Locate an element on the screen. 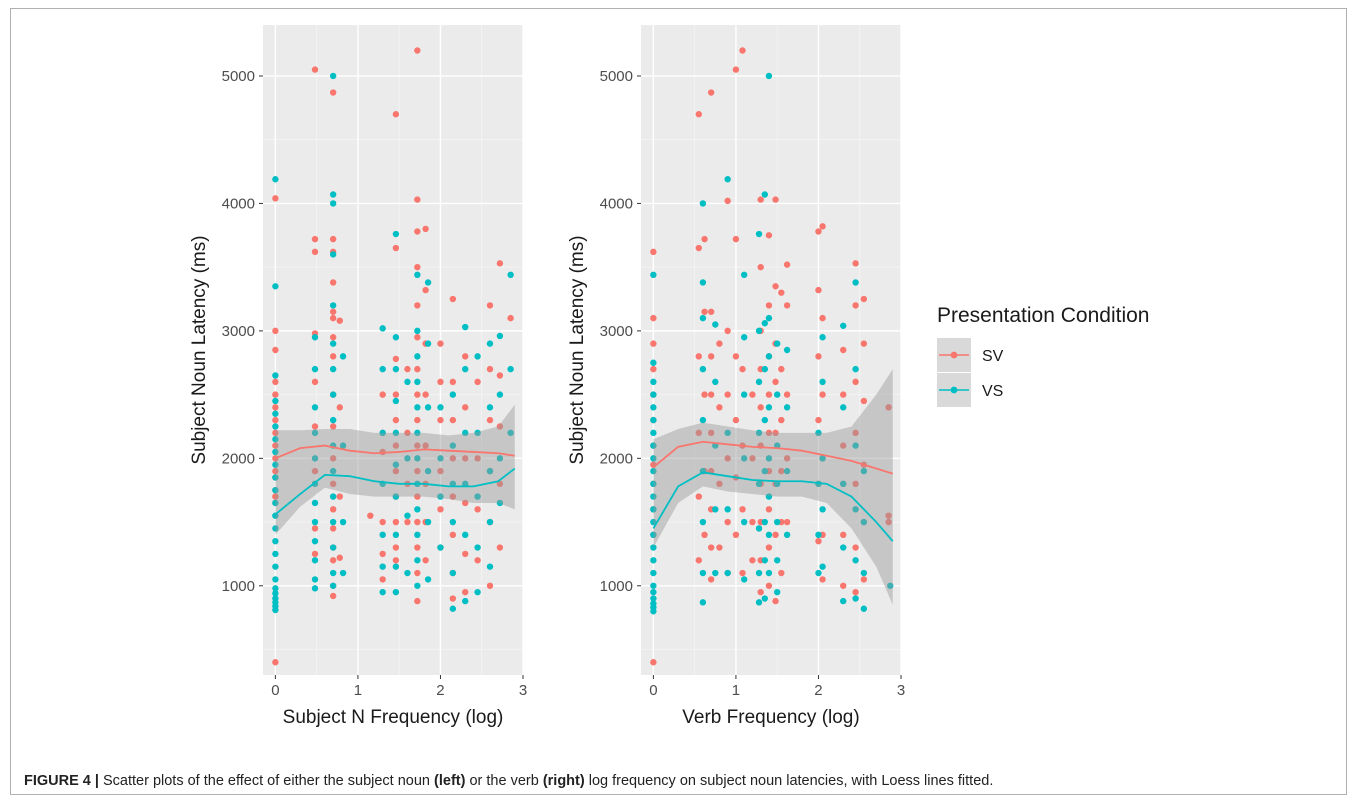  y-tick-label: 5000 is located at coordinates (616, 76).